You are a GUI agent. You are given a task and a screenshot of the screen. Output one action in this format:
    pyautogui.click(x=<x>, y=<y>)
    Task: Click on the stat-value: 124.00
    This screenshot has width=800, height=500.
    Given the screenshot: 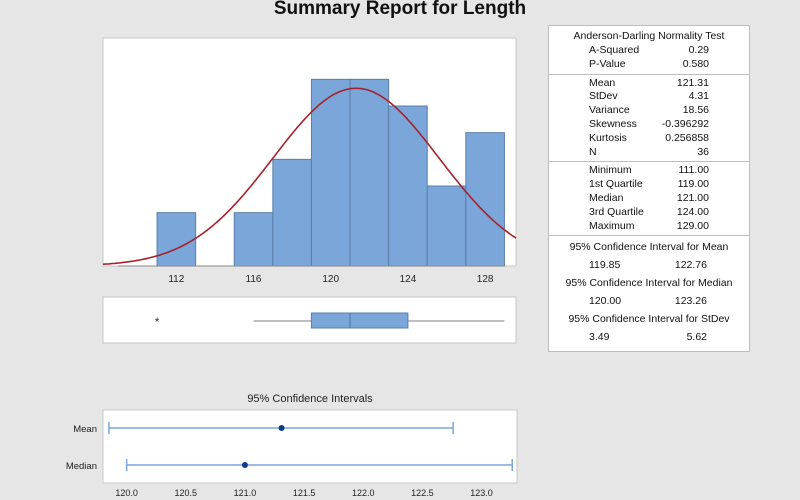 What is the action you would take?
    pyautogui.click(x=692, y=211)
    